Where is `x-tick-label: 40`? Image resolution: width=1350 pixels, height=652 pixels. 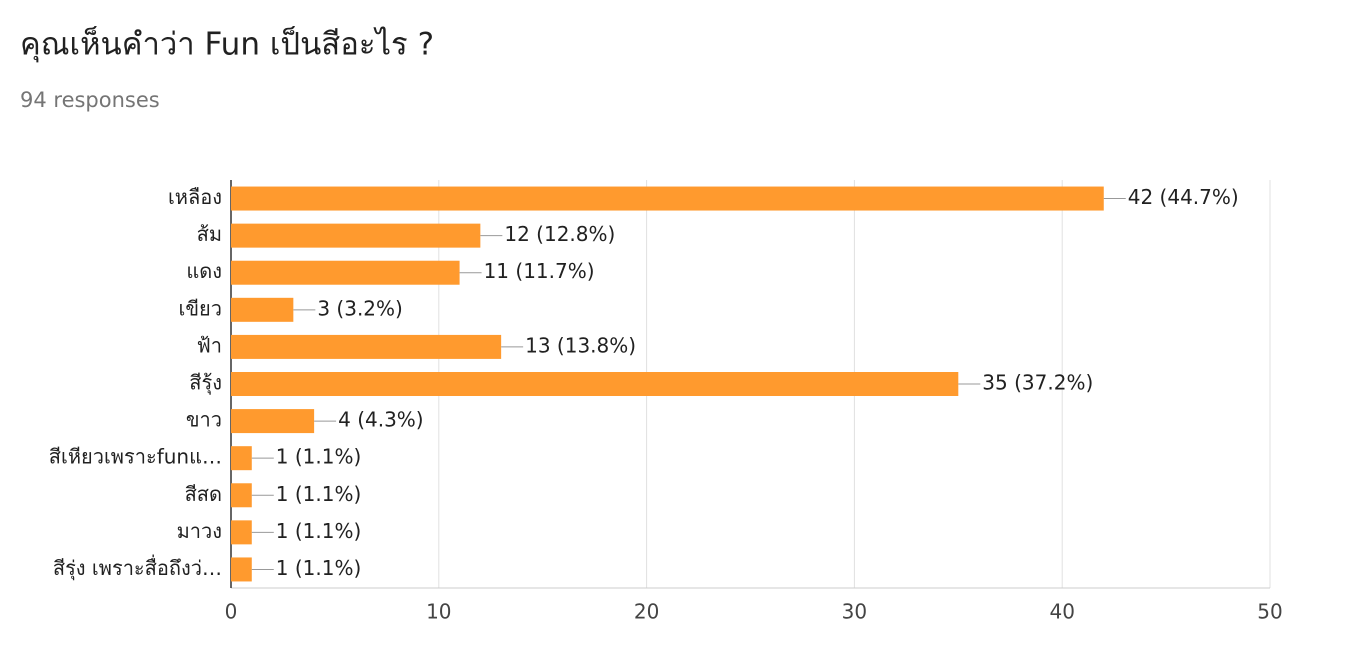 x-tick-label: 40 is located at coordinates (1061, 612).